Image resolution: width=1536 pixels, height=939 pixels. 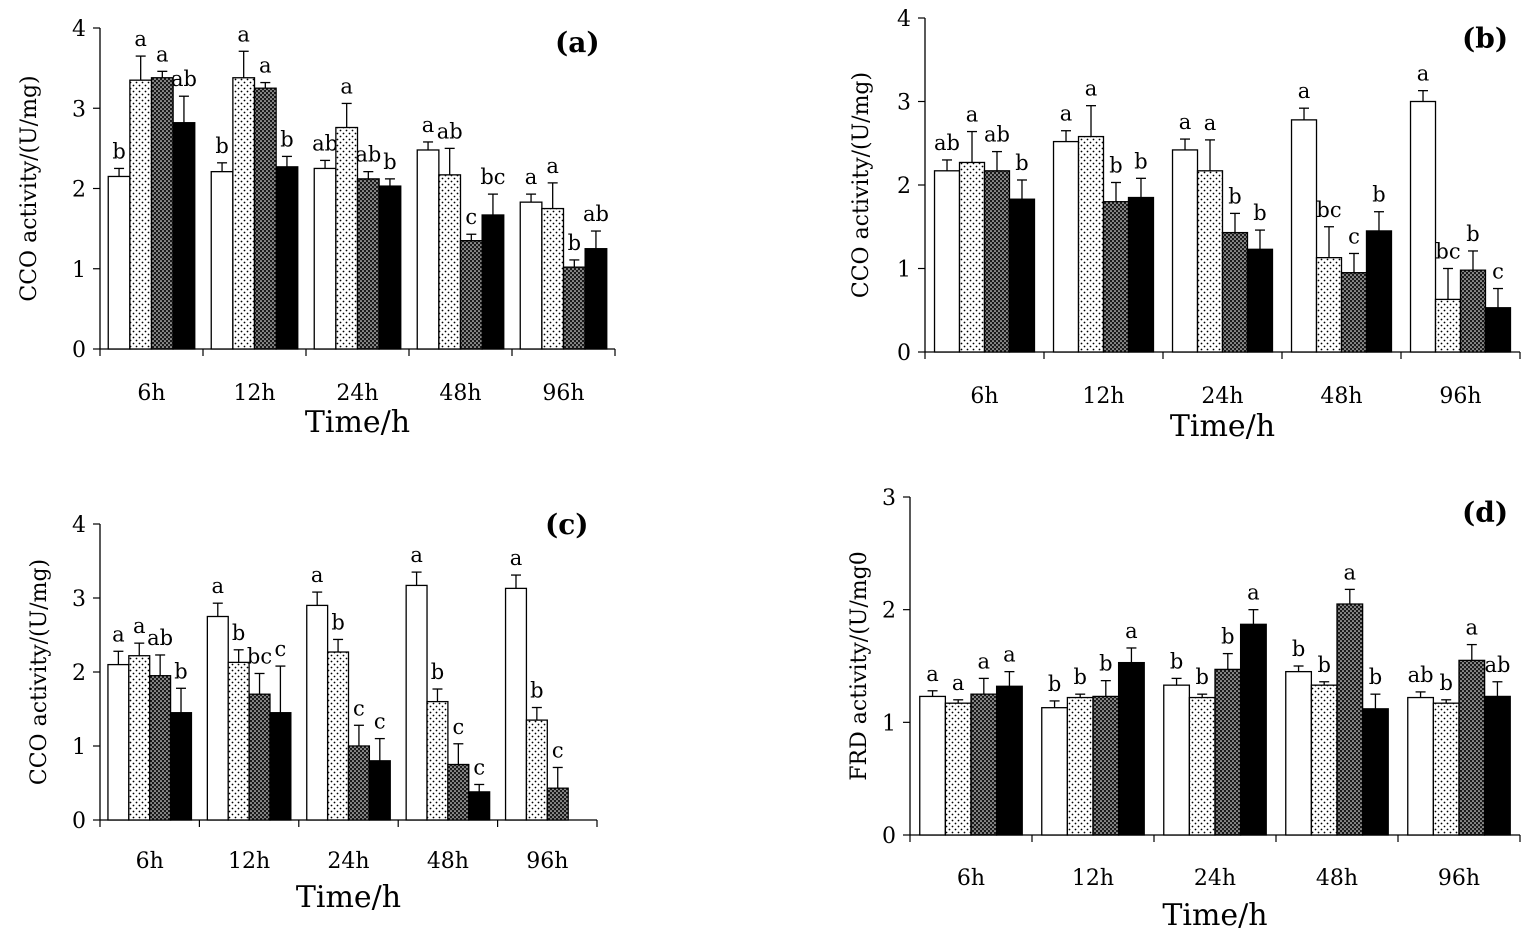 I want to click on panel-label: (c), so click(x=567, y=524).